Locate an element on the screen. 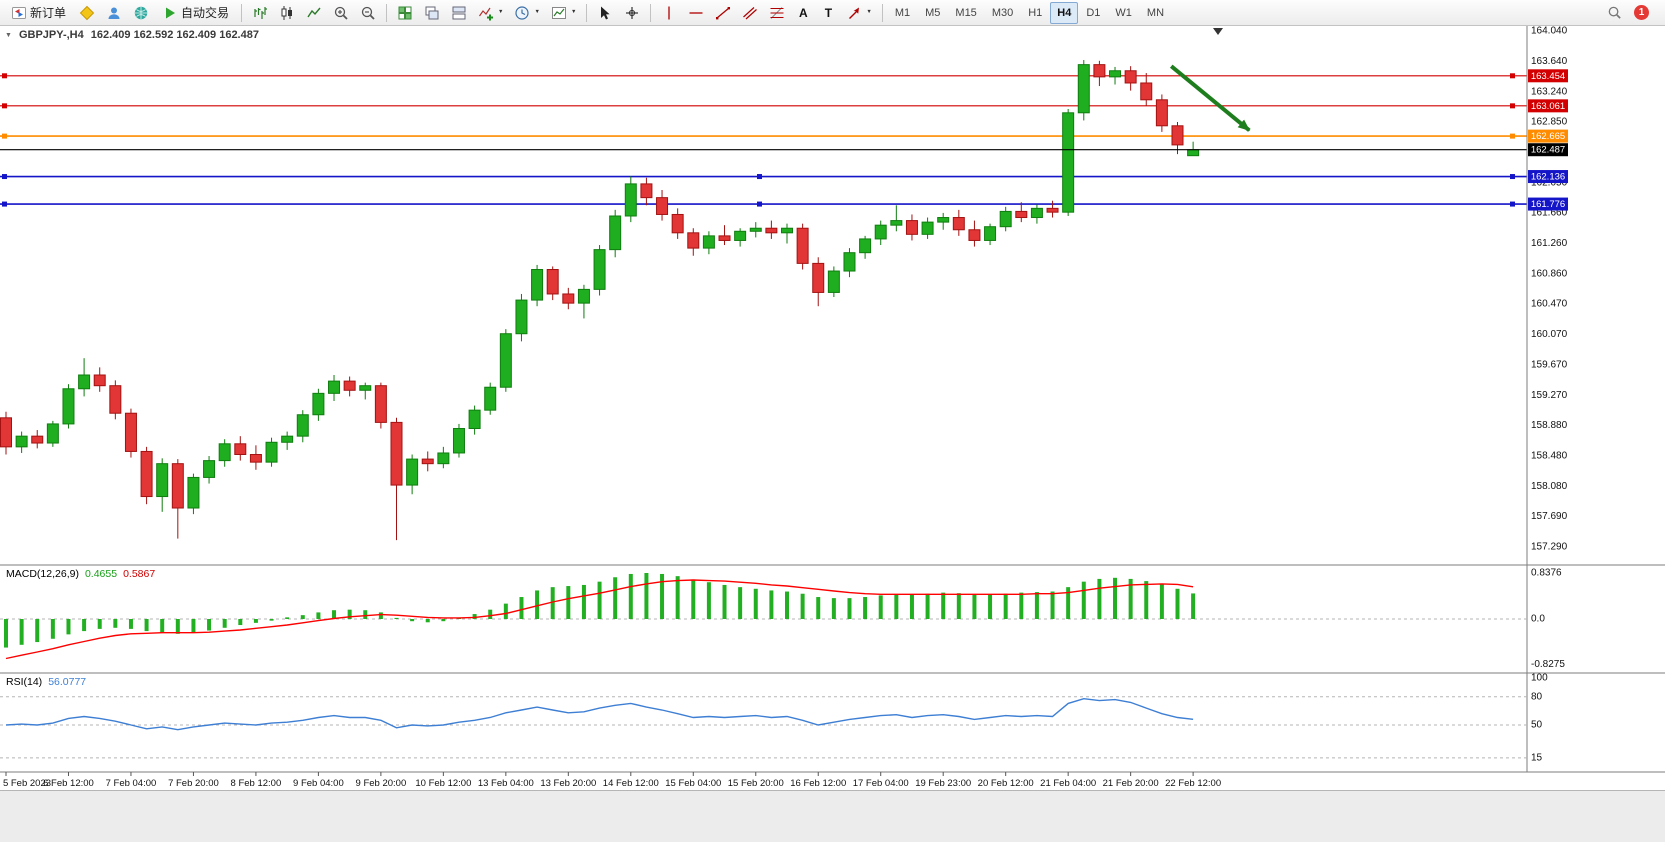  clock-icon is located at coordinates (522, 12).